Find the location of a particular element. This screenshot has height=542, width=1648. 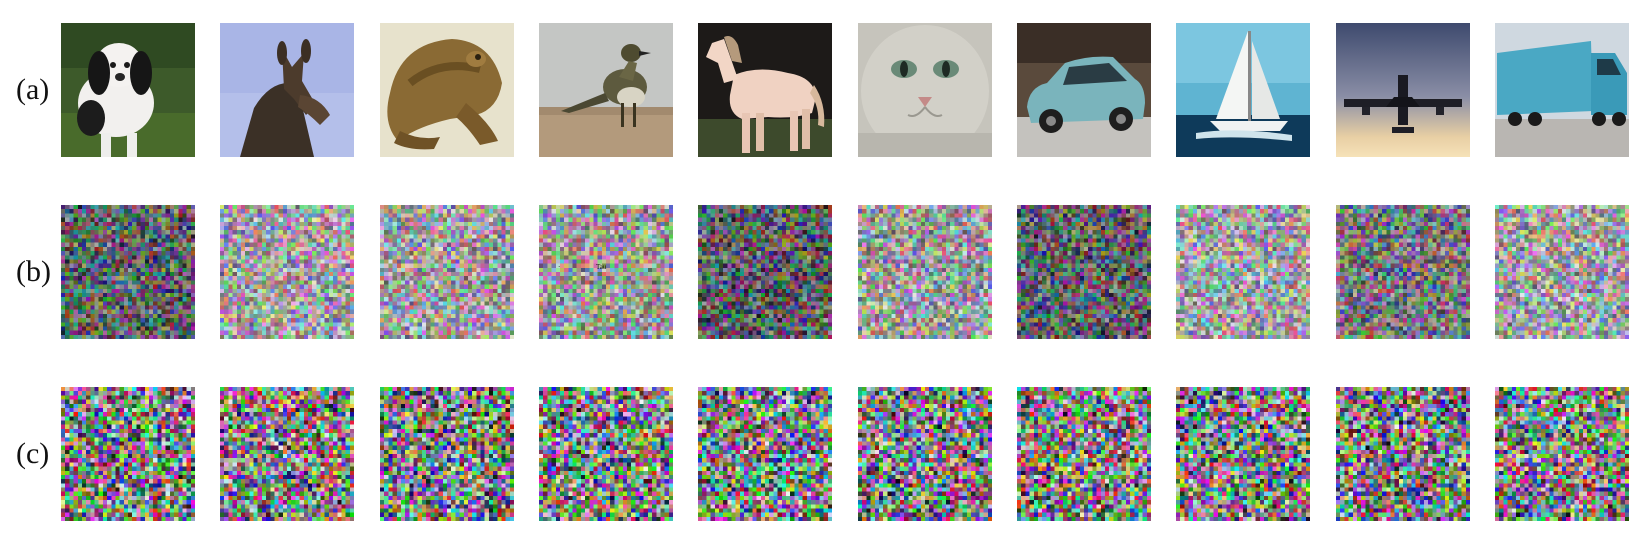

noised-moose-image is located at coordinates (287, 272).